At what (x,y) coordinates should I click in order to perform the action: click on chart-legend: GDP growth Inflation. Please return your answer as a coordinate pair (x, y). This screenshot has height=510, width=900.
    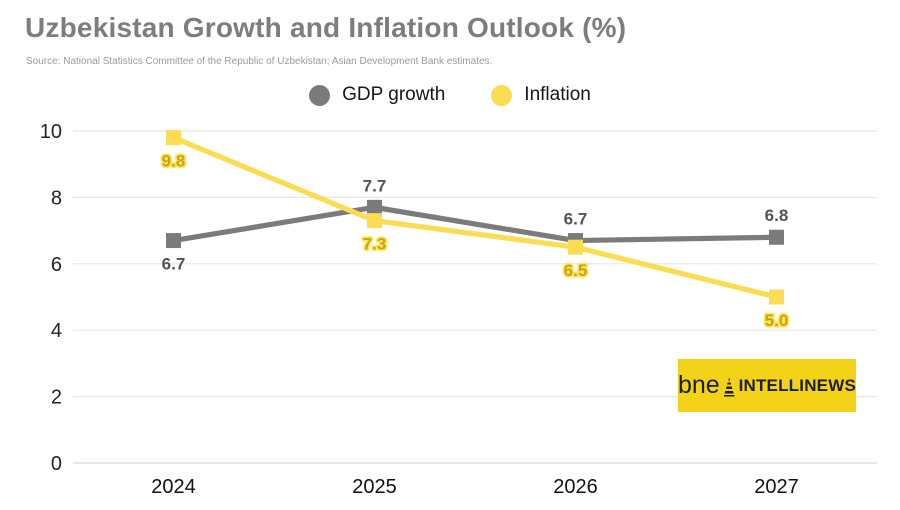
    Looking at the image, I should click on (450, 95).